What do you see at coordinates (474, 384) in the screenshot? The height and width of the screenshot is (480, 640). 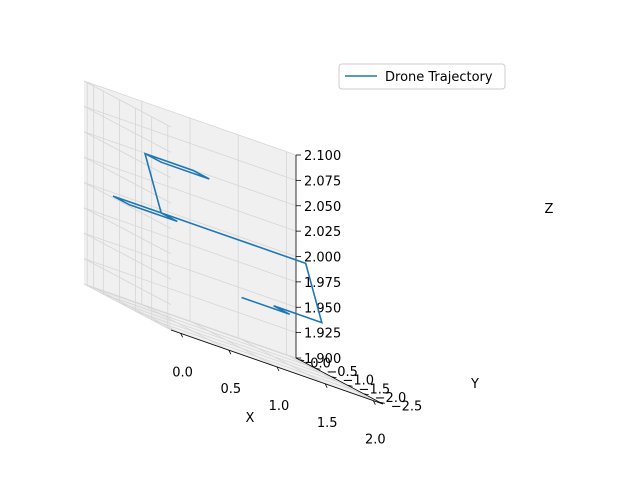 I see `y-axis-label: Y` at bounding box center [474, 384].